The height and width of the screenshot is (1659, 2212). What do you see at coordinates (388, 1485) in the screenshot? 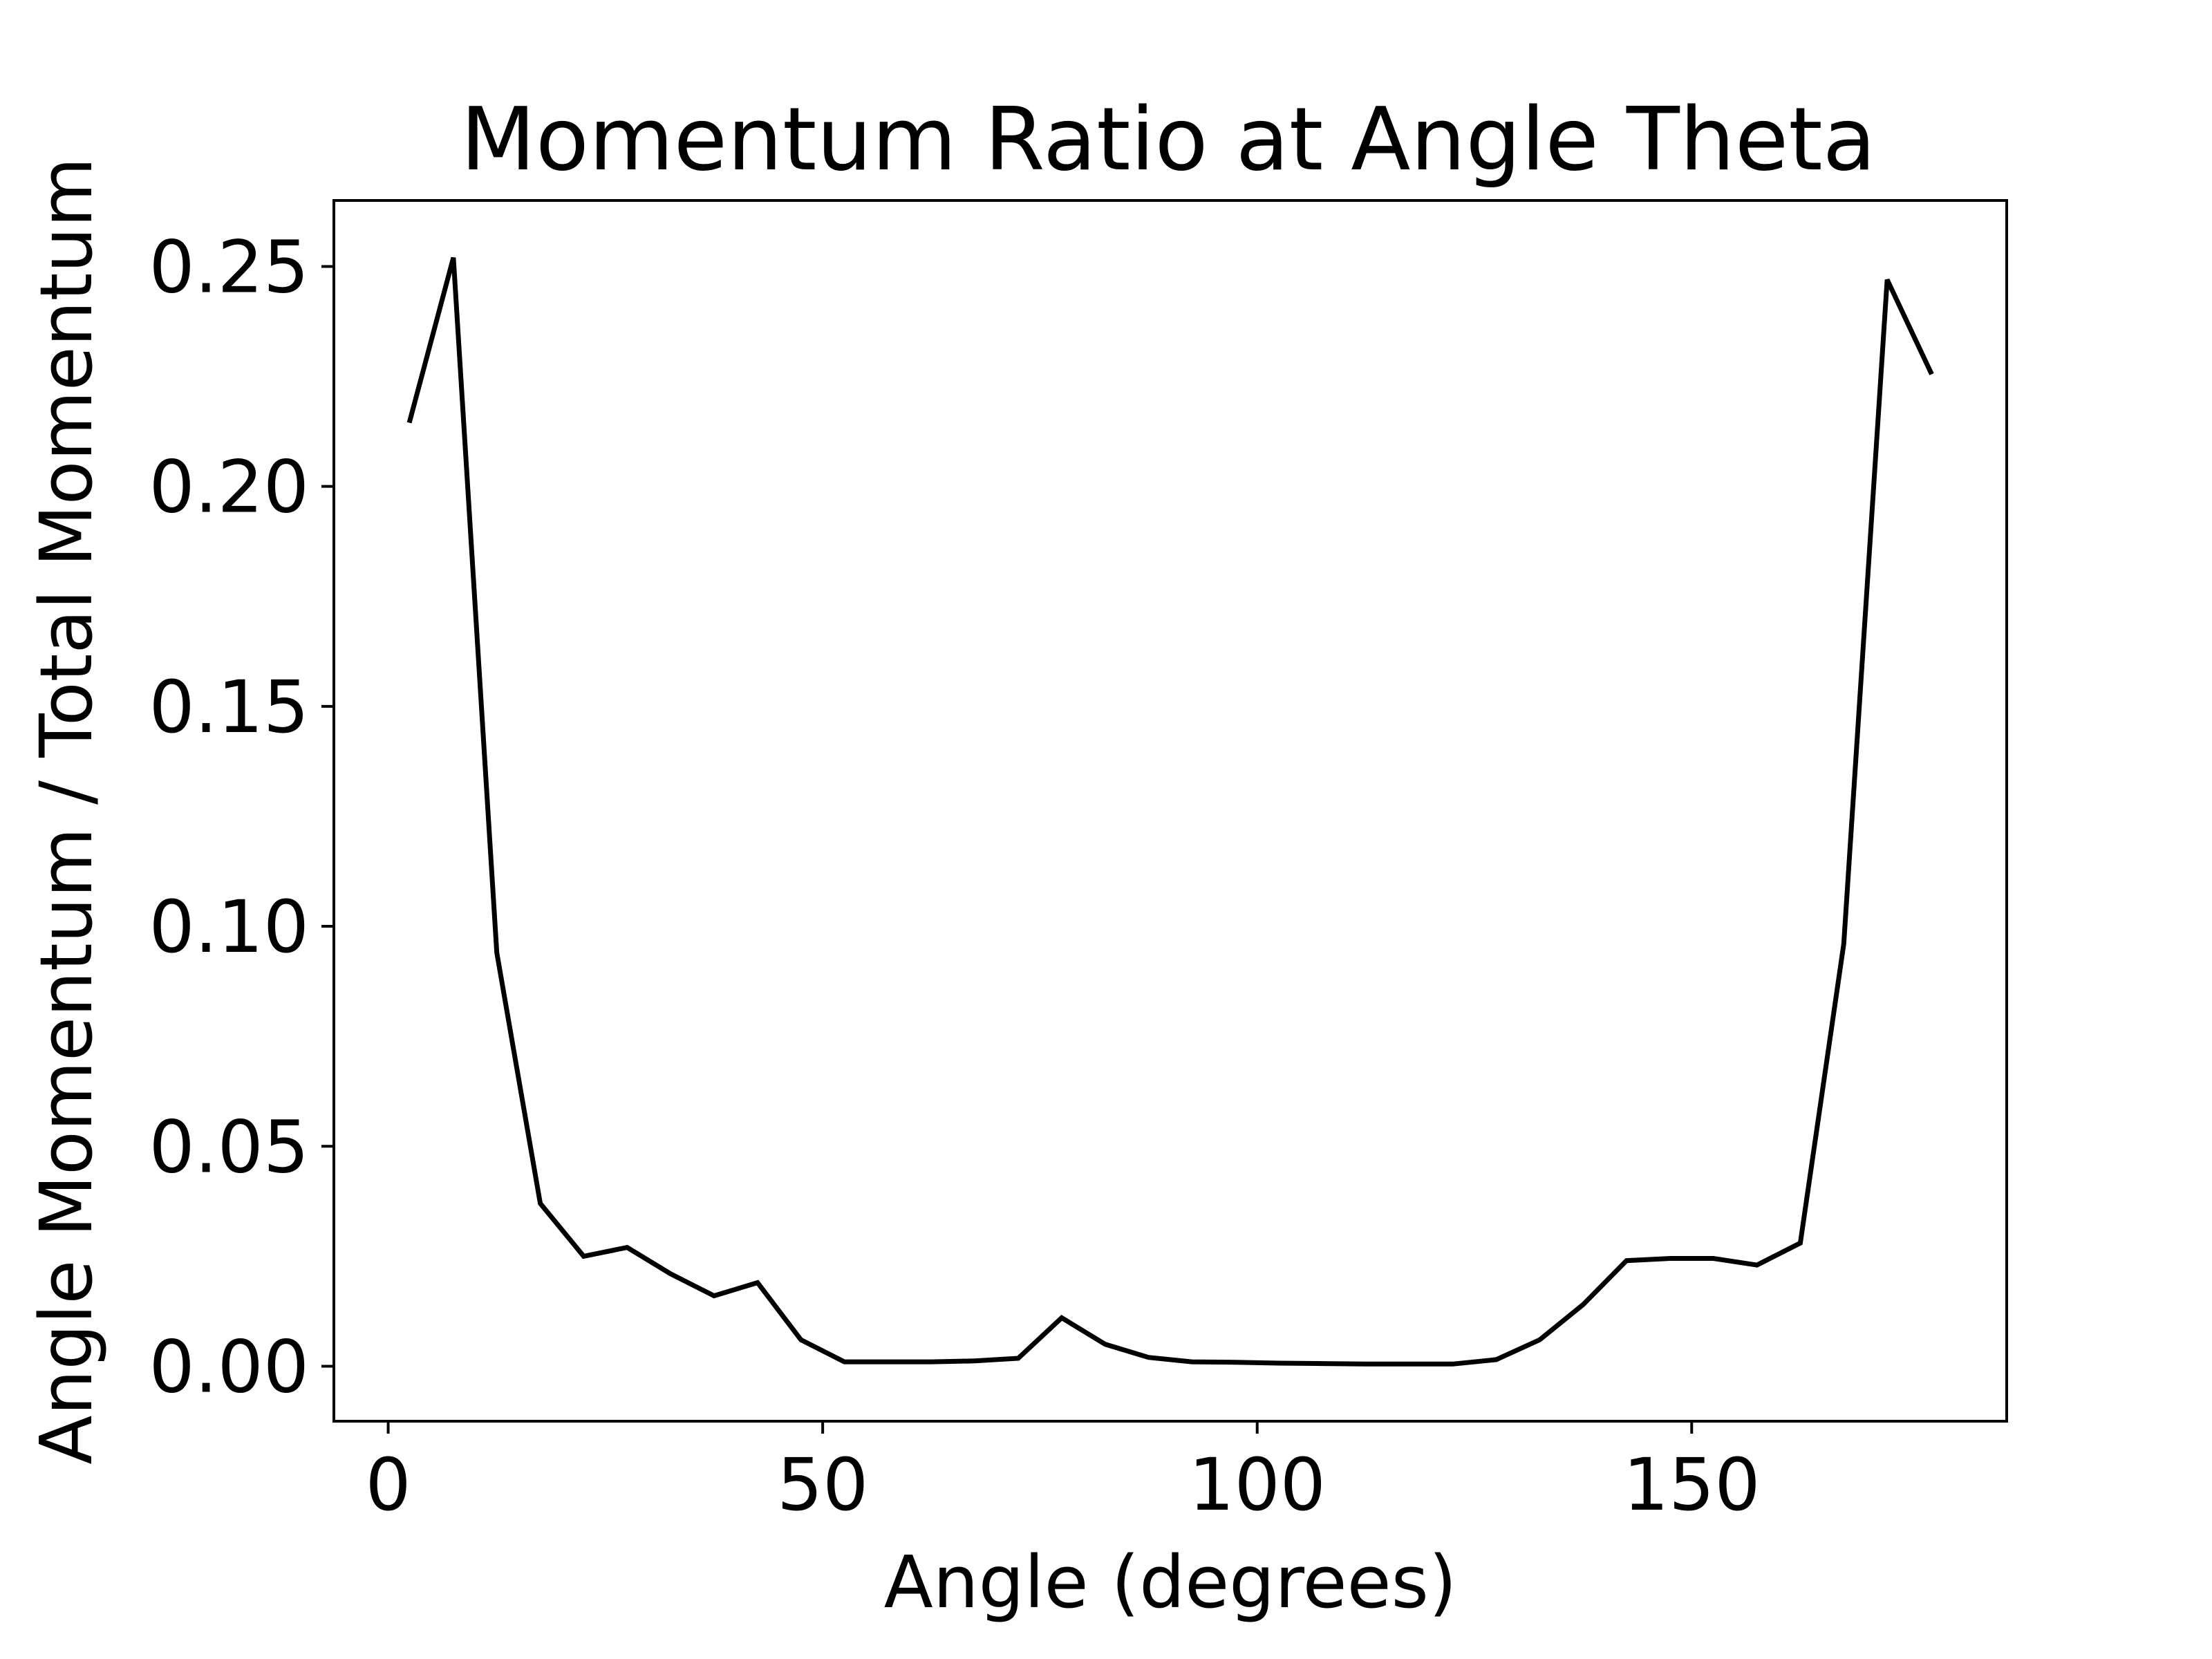
I see `x-tick-label: 0` at bounding box center [388, 1485].